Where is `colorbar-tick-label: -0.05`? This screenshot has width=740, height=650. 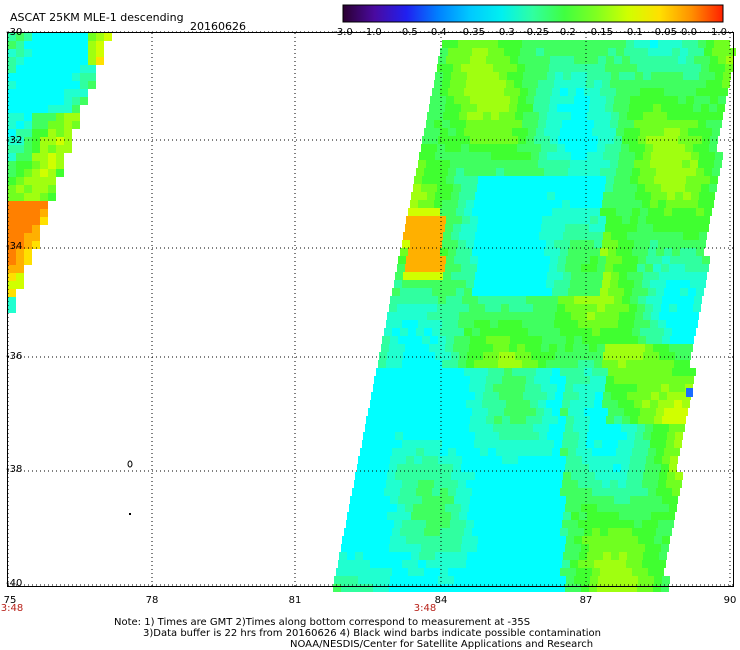
colorbar-tick-label: -0.05 is located at coordinates (664, 32).